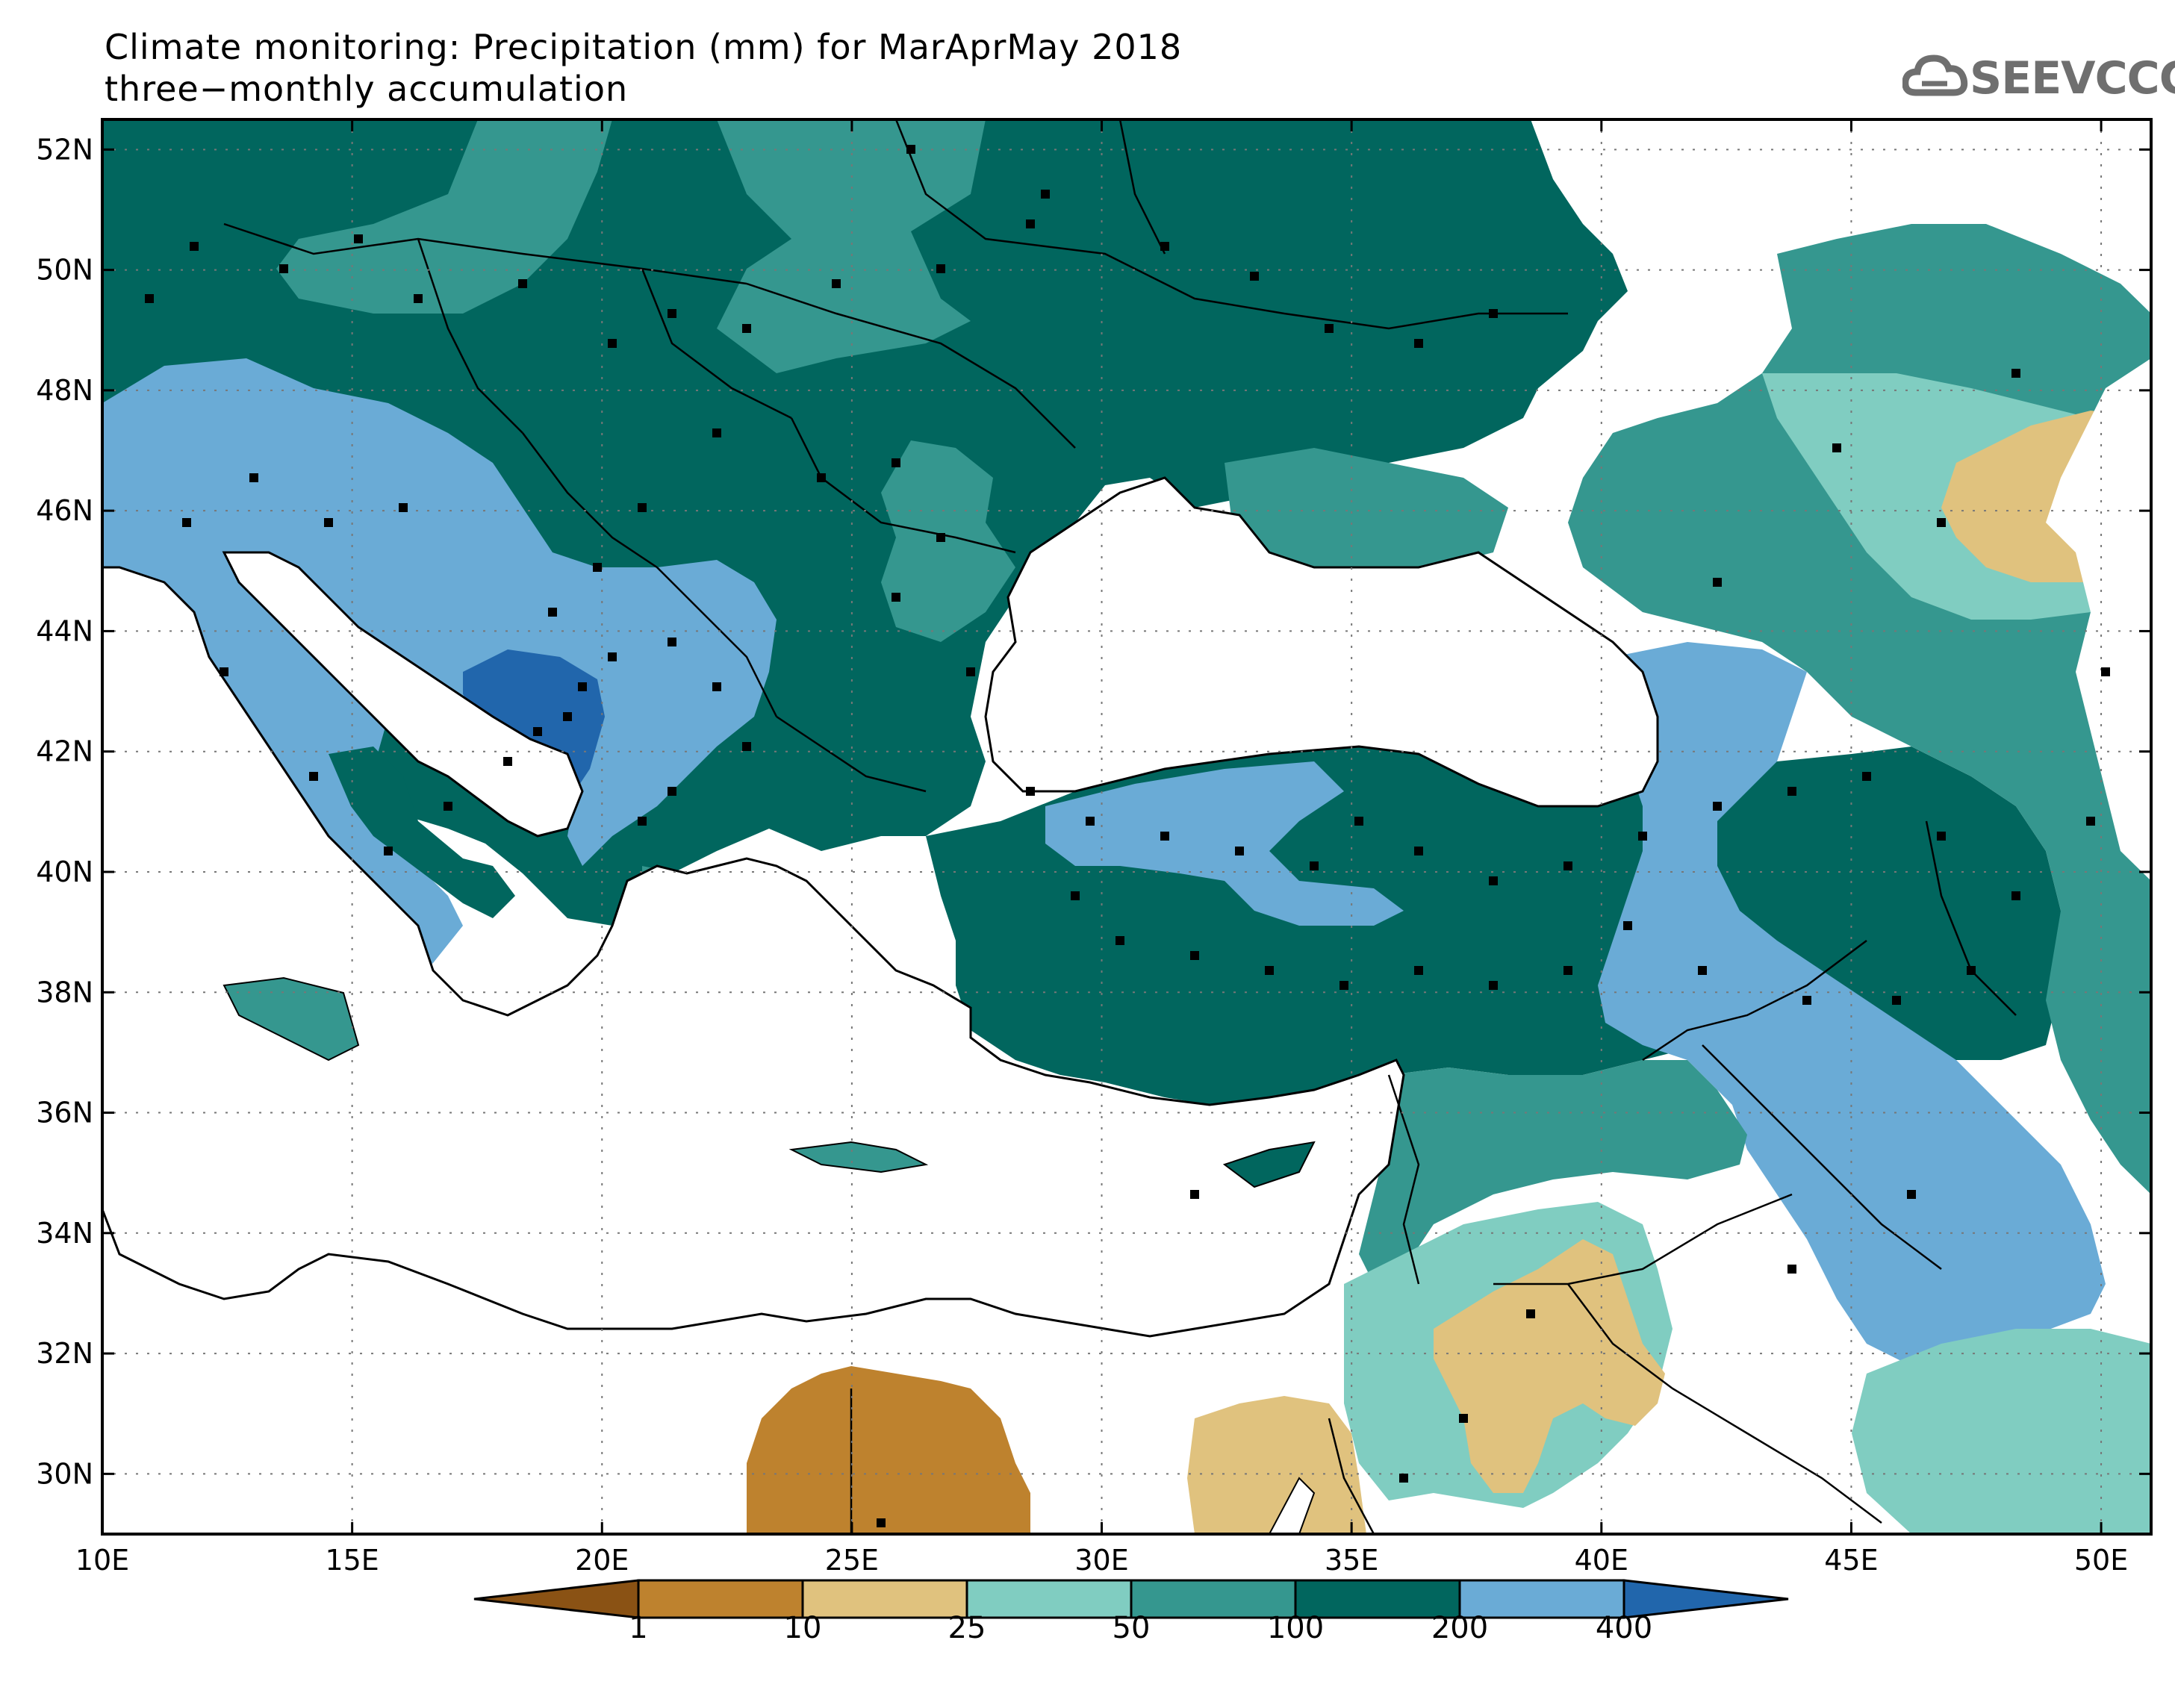 The image size is (2175, 1708). What do you see at coordinates (851, 246) in the screenshot?
I see `precip-region-50-100-ukraine` at bounding box center [851, 246].